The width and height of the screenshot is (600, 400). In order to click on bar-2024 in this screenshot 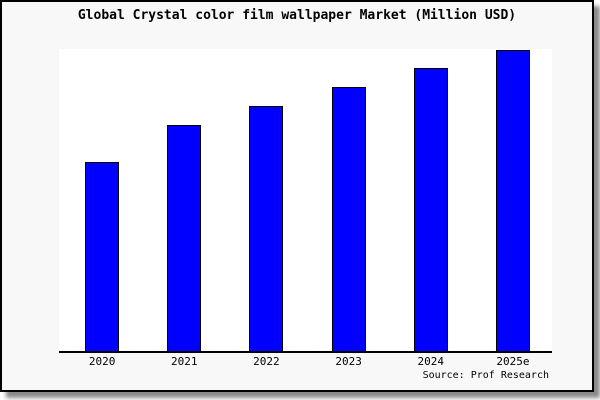, I will do `click(430, 209)`.